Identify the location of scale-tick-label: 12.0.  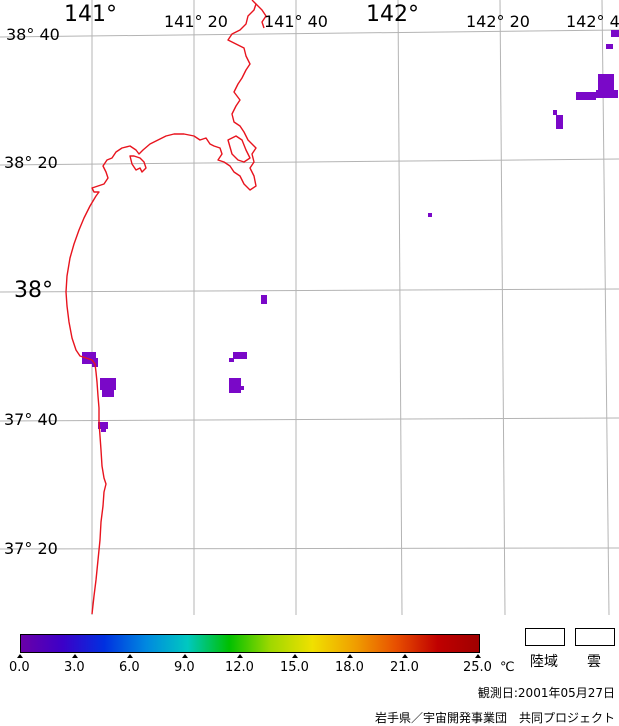
(239, 667).